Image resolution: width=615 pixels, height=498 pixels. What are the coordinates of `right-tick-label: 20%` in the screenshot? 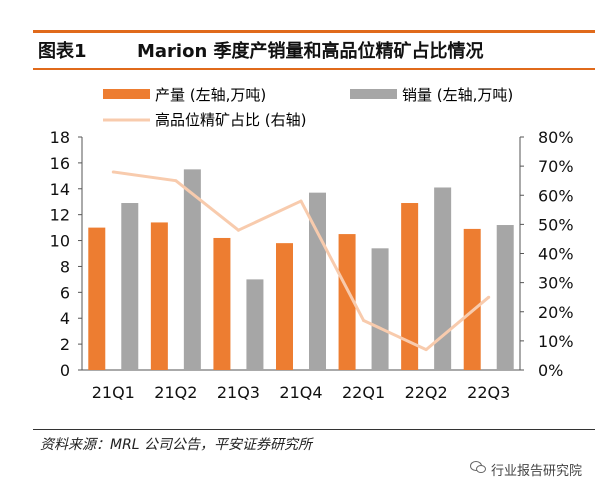 It's located at (556, 312).